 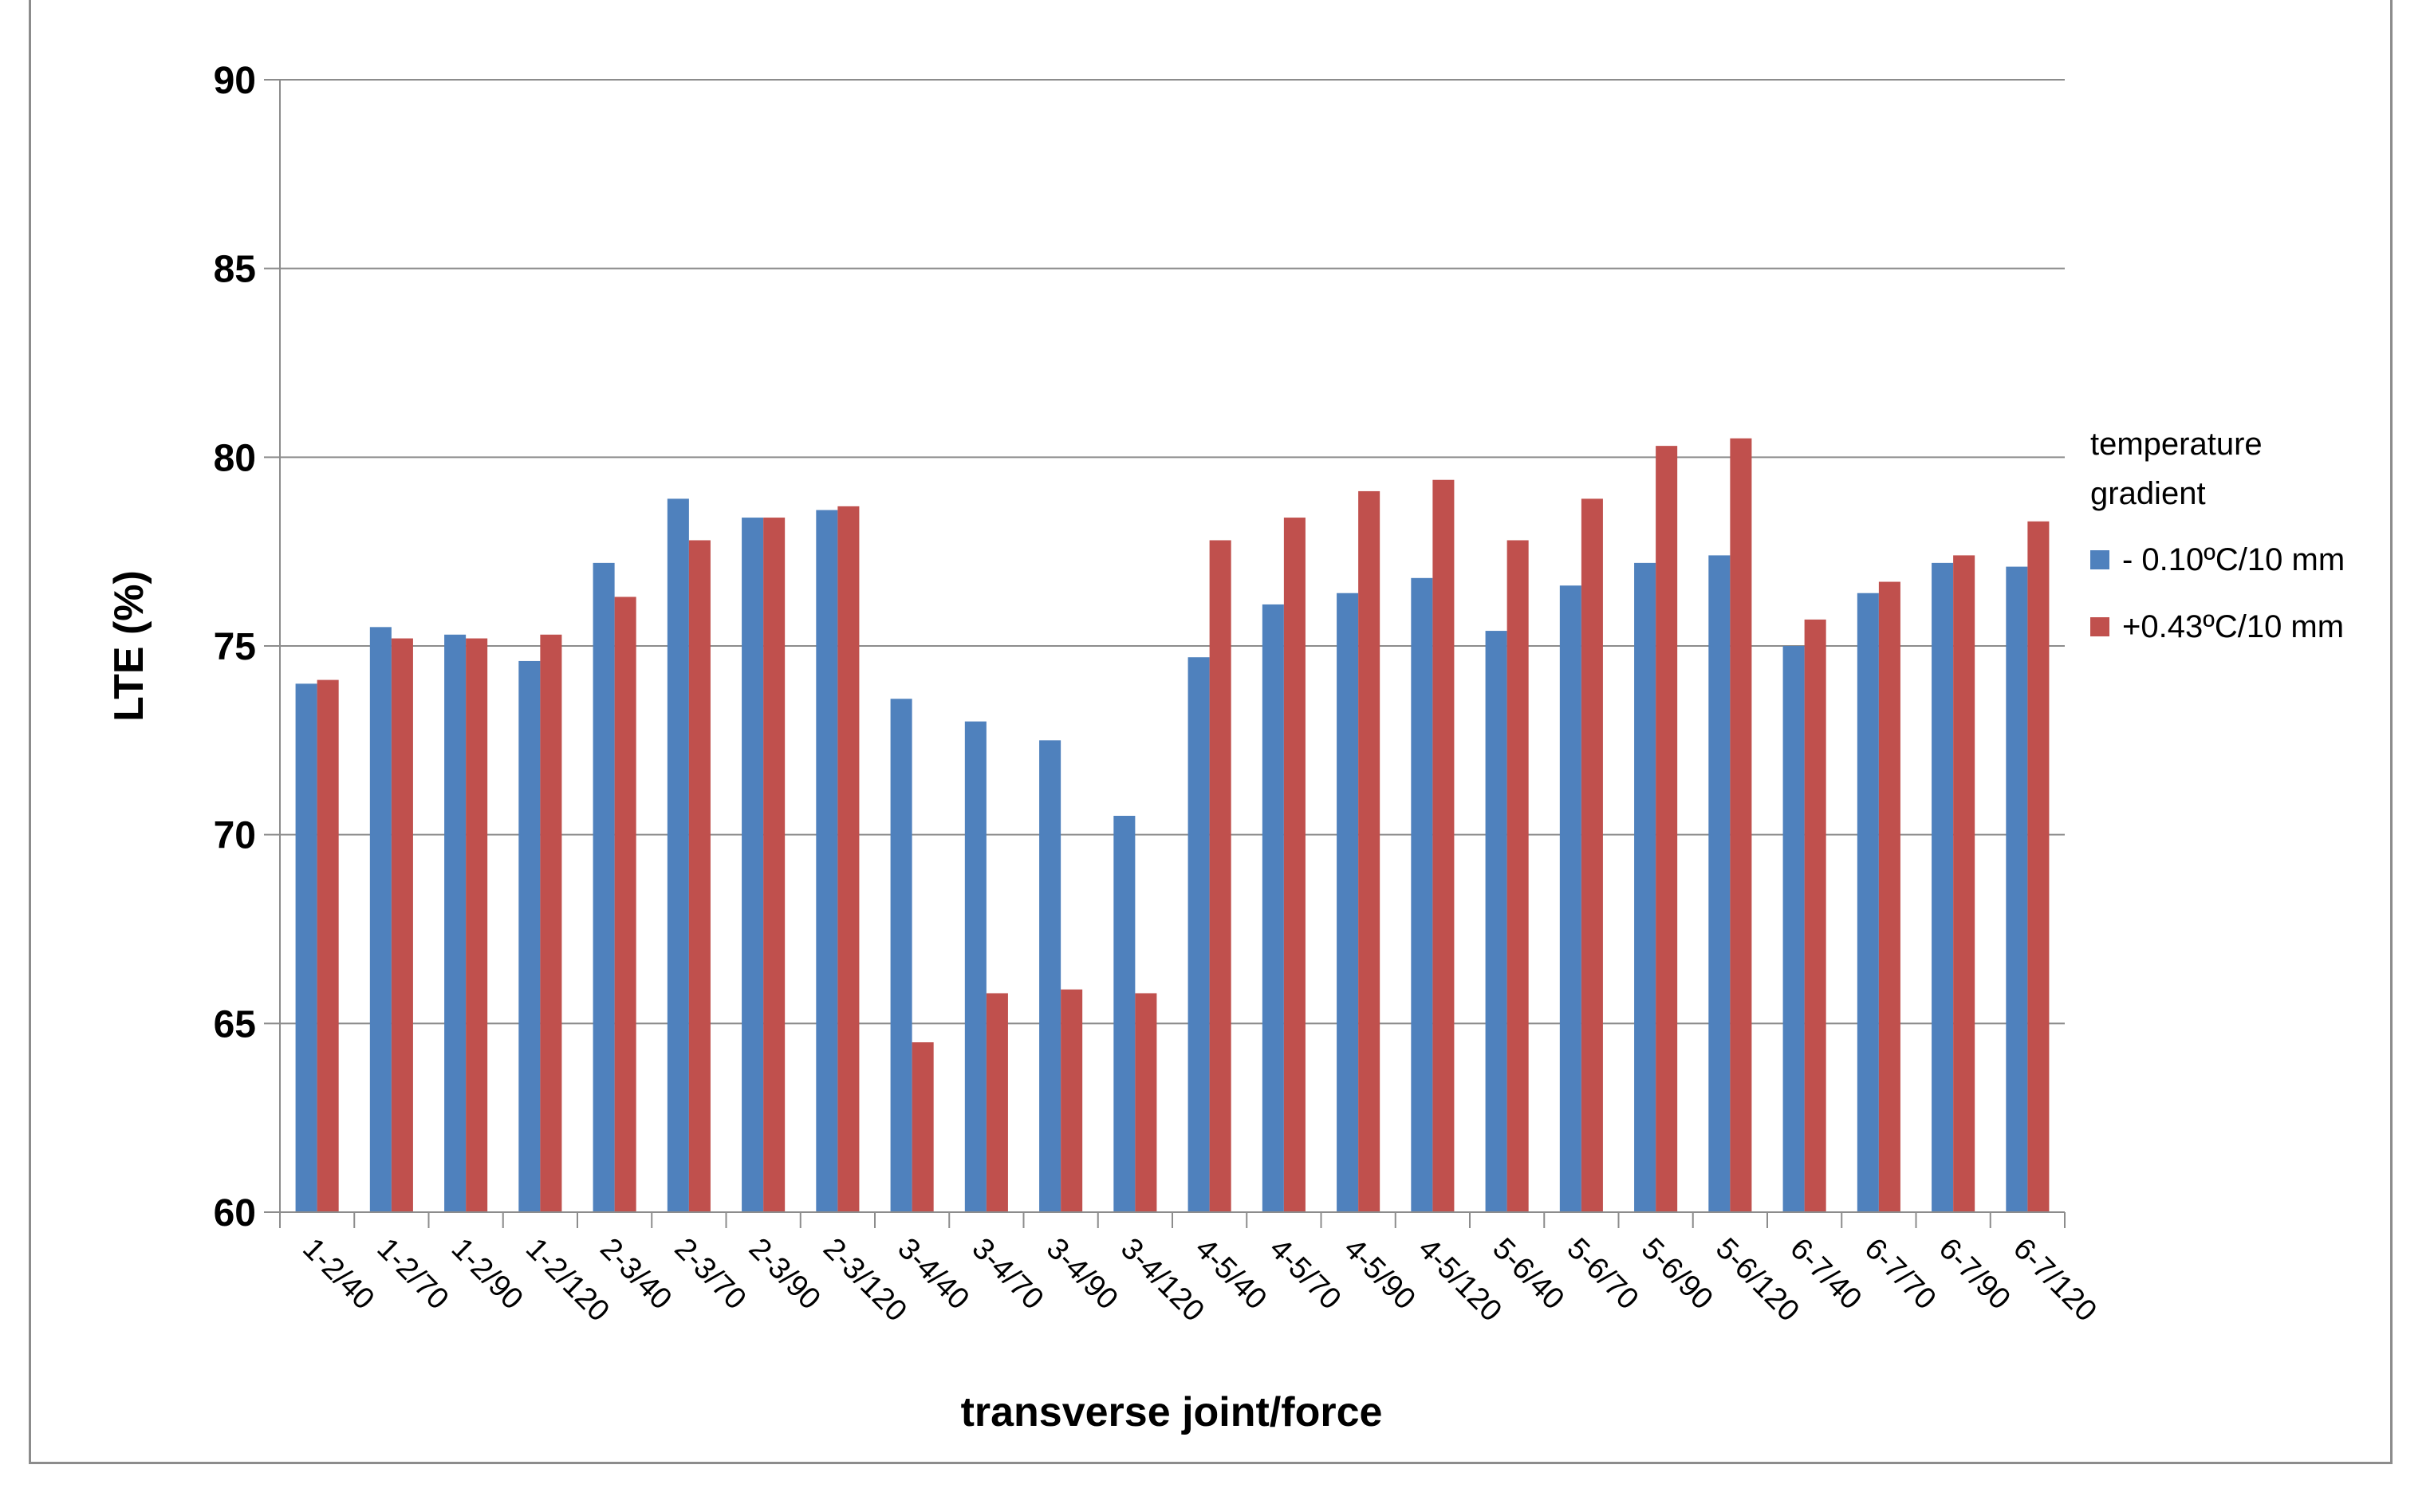 What do you see at coordinates (567, 1280) in the screenshot?
I see `x-tick-label: 1-2/120` at bounding box center [567, 1280].